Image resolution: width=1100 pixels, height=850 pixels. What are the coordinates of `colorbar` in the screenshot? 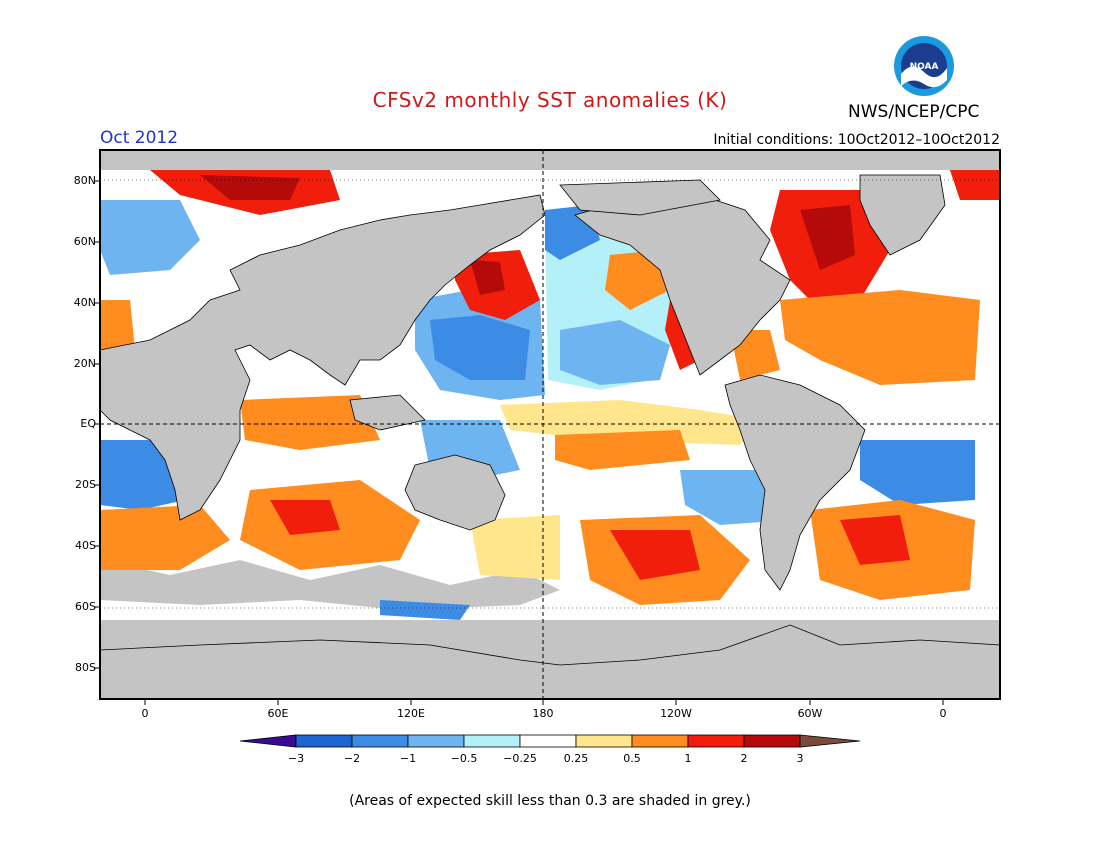 It's located at (550, 741).